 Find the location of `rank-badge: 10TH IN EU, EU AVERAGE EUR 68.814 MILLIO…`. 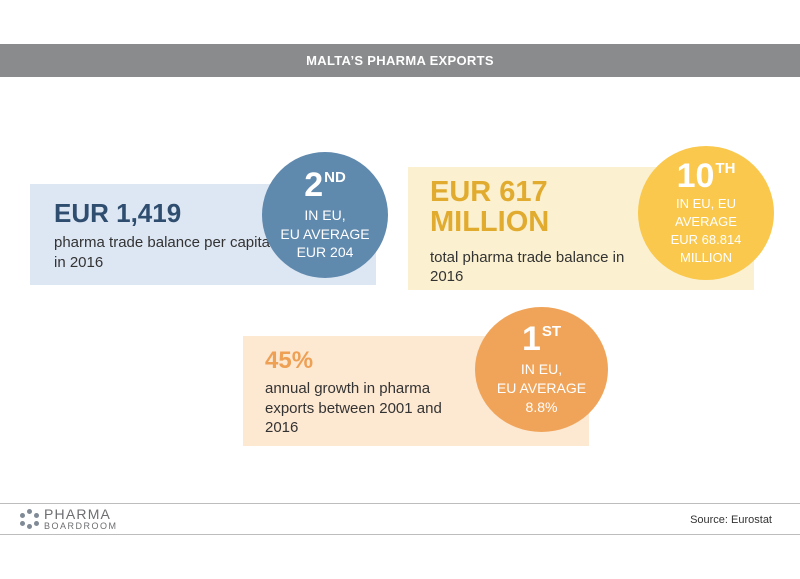

rank-badge: 10TH IN EU, EU AVERAGE EUR 68.814 MILLIO… is located at coordinates (706, 213).